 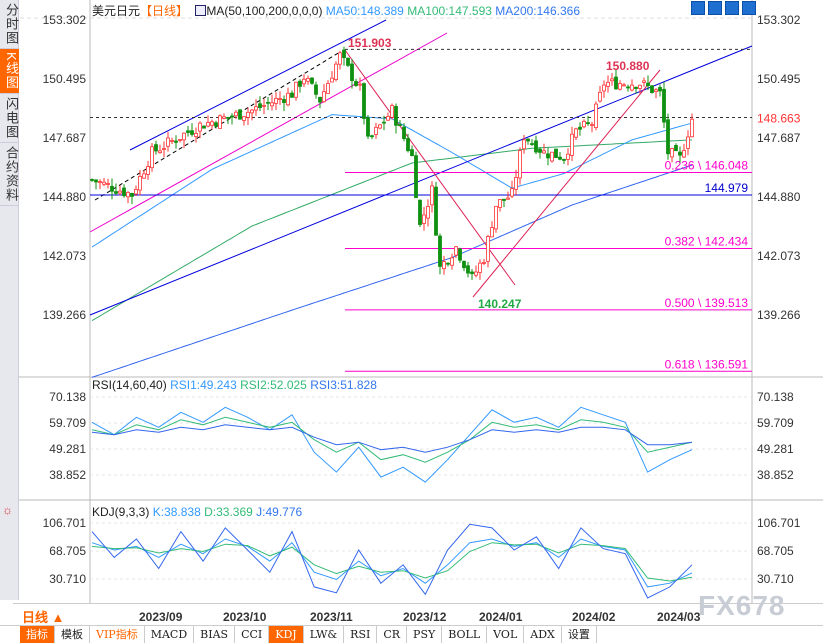 I want to click on toolbar-button-1: 模板, so click(x=72, y=634).